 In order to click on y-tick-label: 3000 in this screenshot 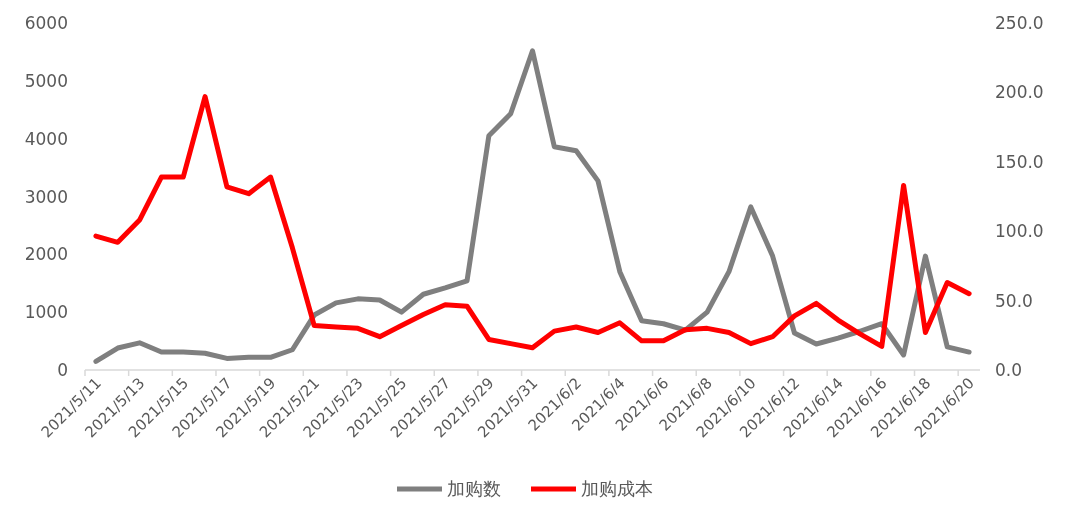, I will do `click(46, 196)`.